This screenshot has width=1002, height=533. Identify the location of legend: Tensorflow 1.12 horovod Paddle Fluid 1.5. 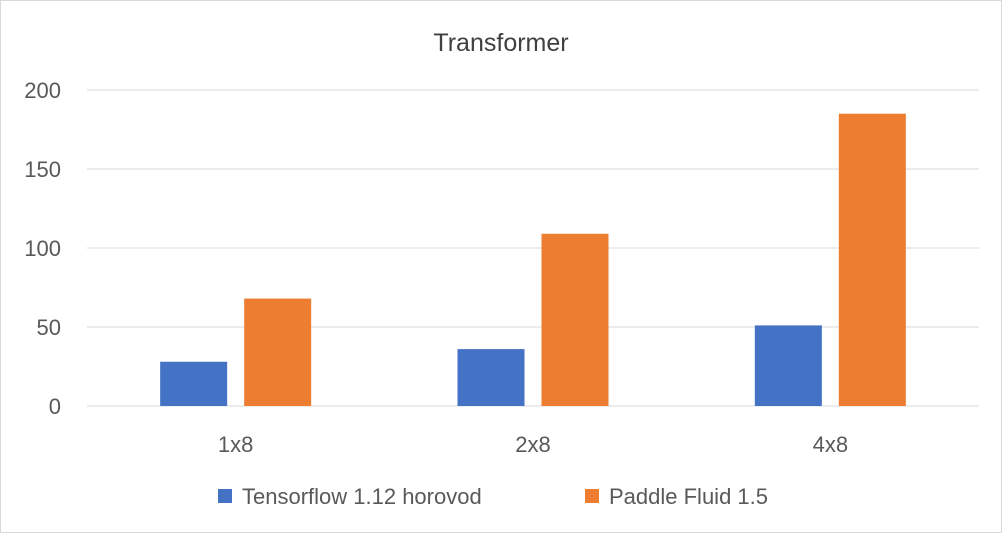
(493, 496).